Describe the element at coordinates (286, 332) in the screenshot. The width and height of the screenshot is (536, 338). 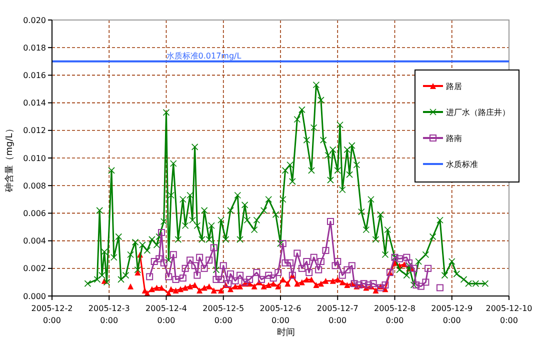
I see `x-axis-title: 时间` at that location.